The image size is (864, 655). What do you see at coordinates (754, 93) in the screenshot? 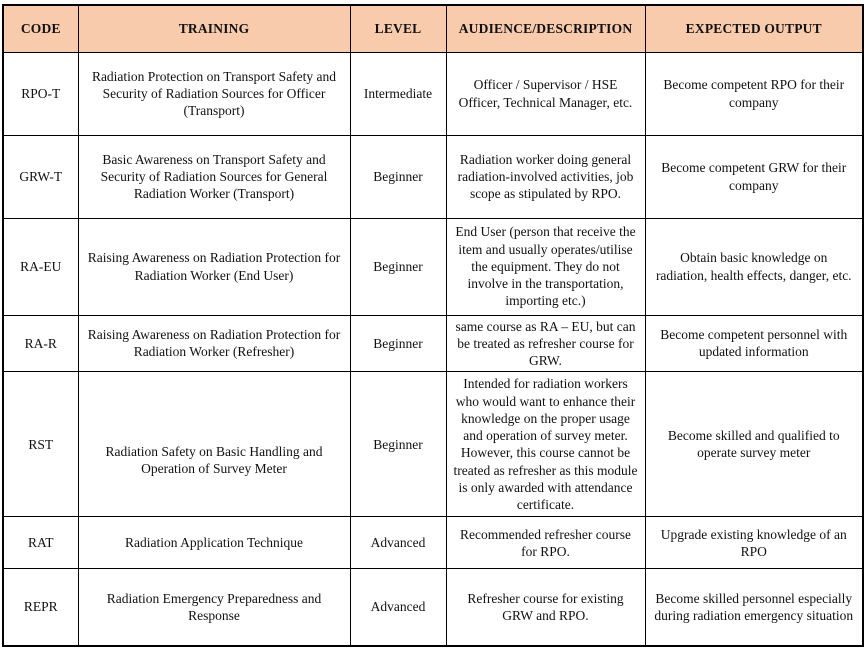
I see `cell-output: Become competent RPO for their company` at bounding box center [754, 93].